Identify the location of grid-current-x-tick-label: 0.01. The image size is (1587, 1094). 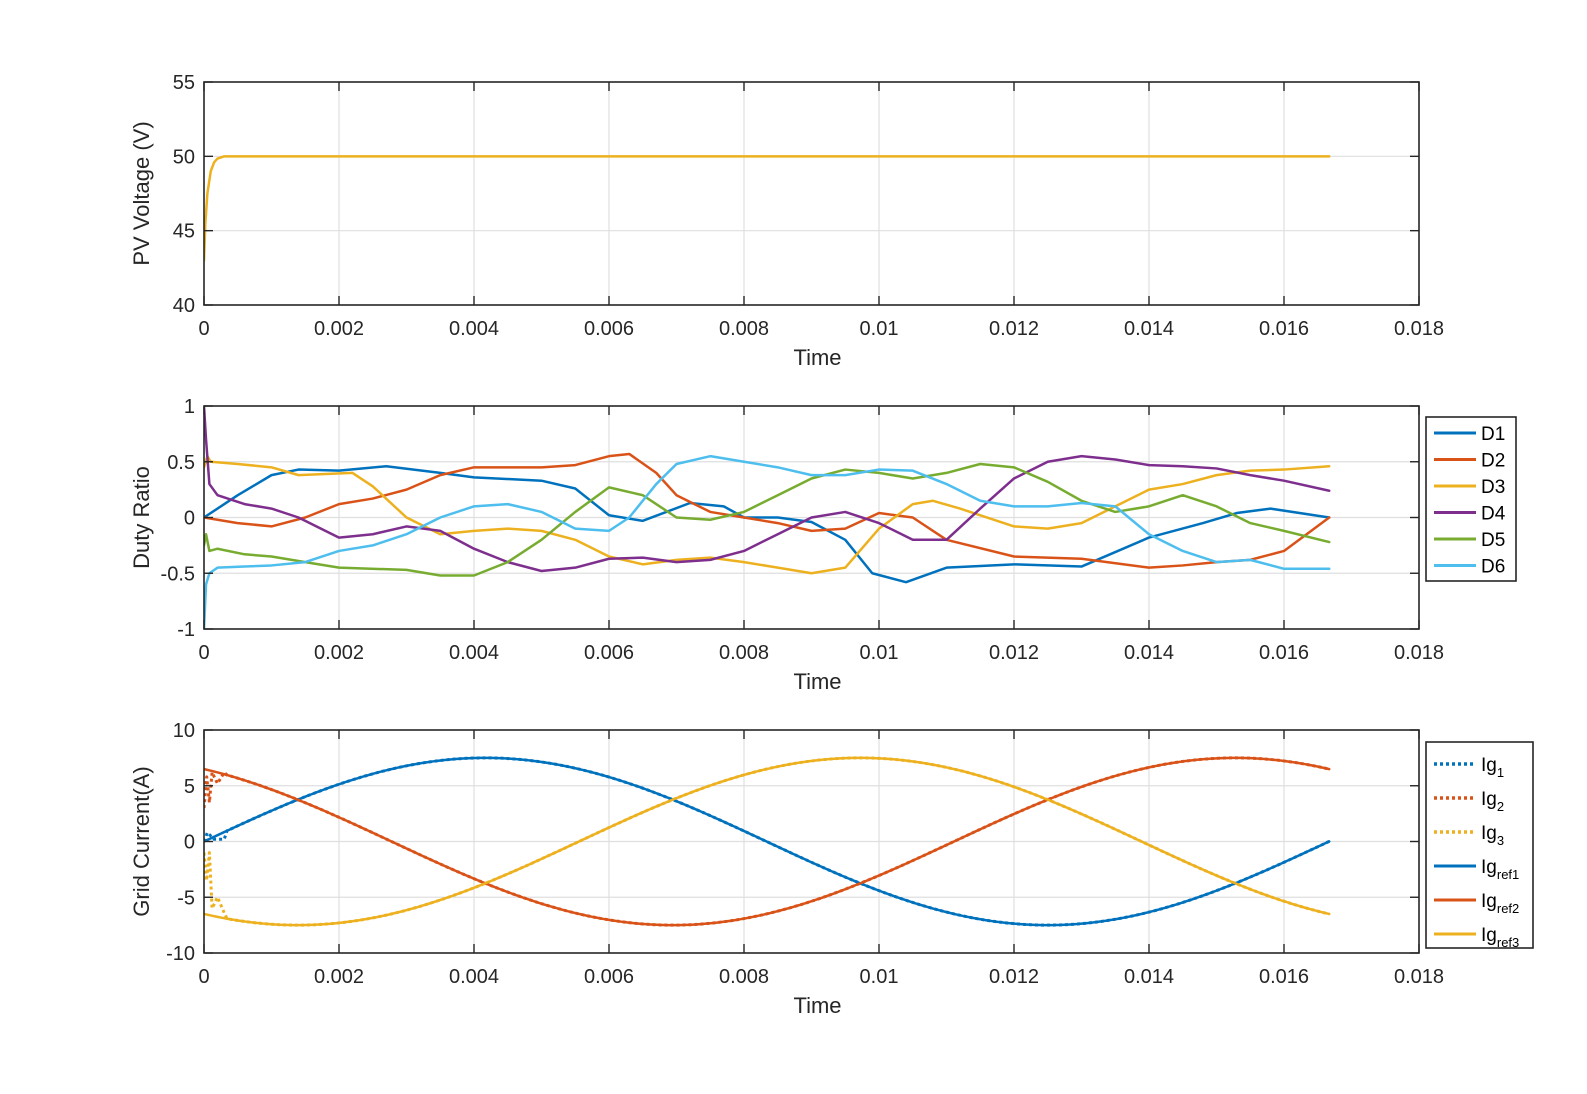
(879, 977).